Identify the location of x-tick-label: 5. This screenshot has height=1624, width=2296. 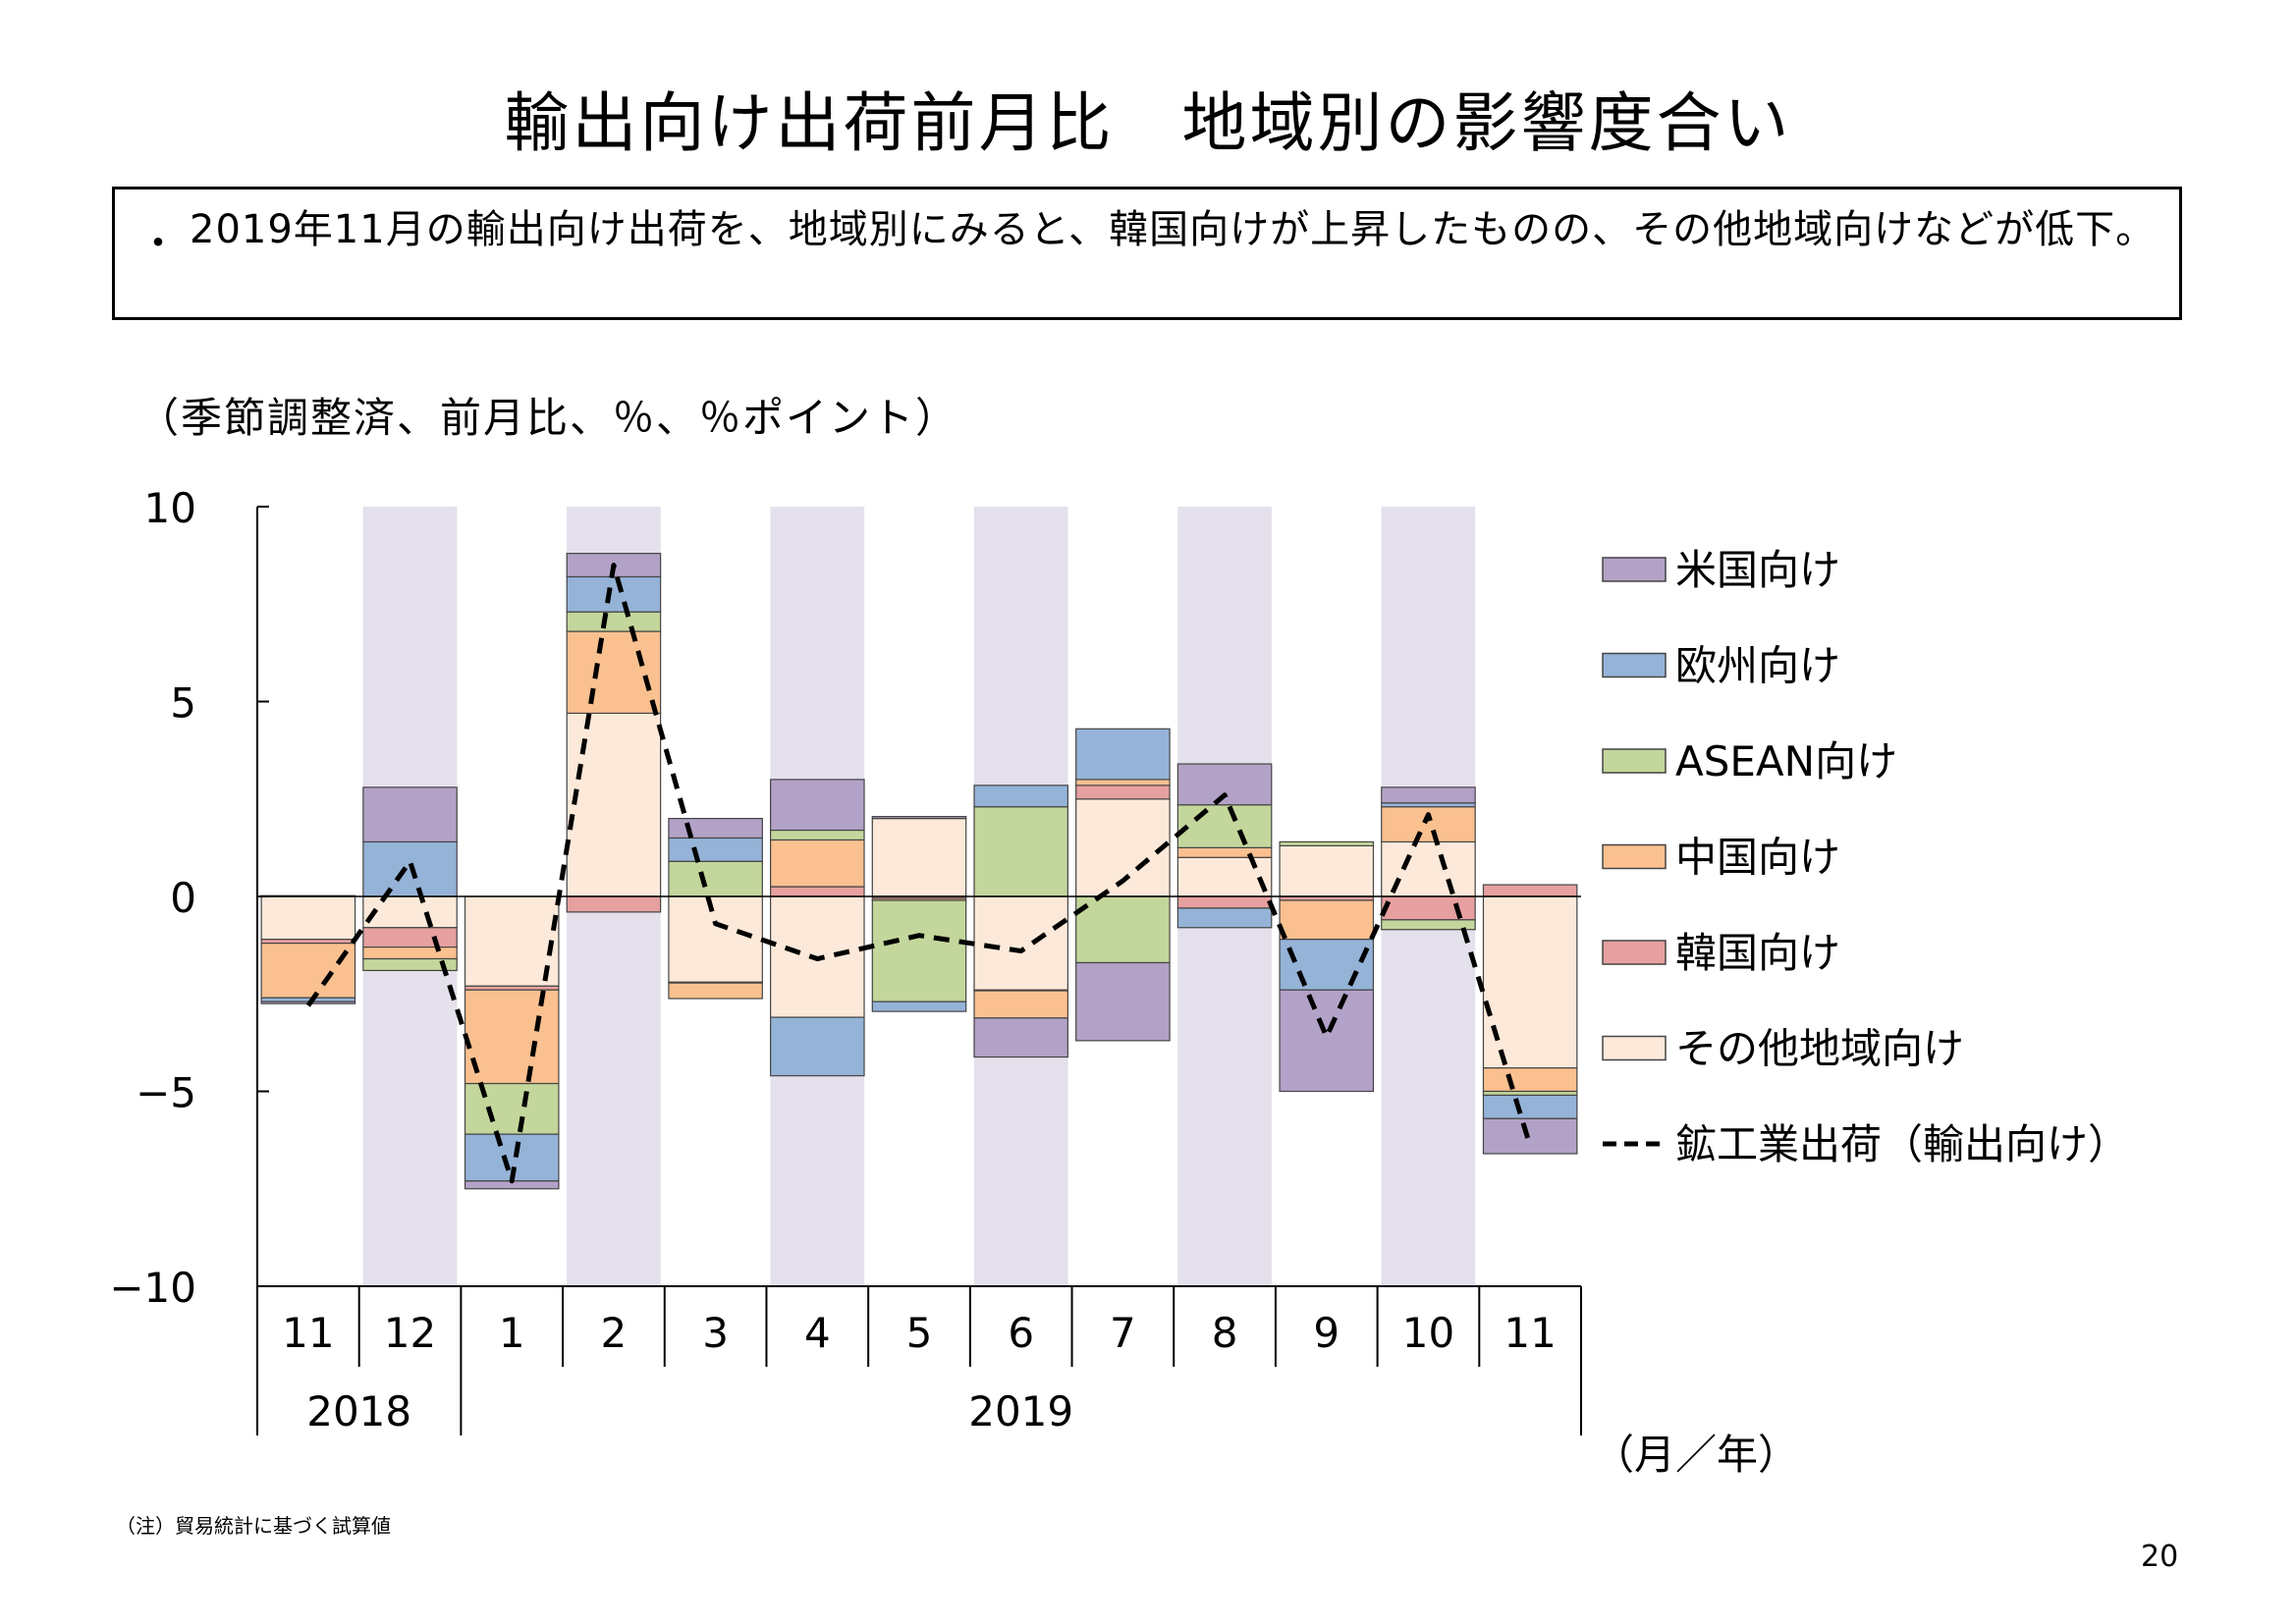
(919, 1333).